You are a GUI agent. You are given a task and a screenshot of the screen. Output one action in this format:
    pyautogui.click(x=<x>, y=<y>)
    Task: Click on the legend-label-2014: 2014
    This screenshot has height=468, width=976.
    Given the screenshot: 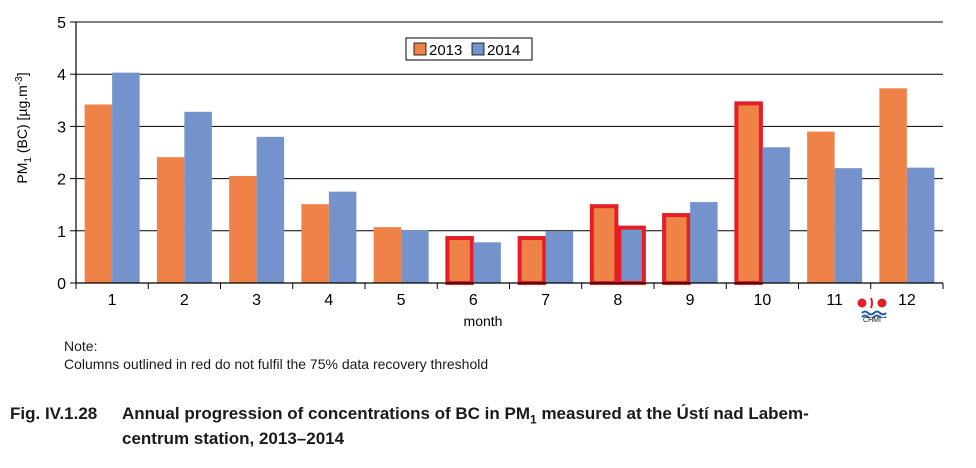 What is the action you would take?
    pyautogui.click(x=503, y=50)
    